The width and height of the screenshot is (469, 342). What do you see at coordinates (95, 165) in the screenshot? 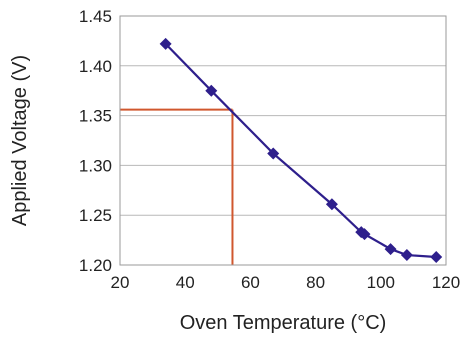
I see `y-tick-label: 1.30` at bounding box center [95, 165].